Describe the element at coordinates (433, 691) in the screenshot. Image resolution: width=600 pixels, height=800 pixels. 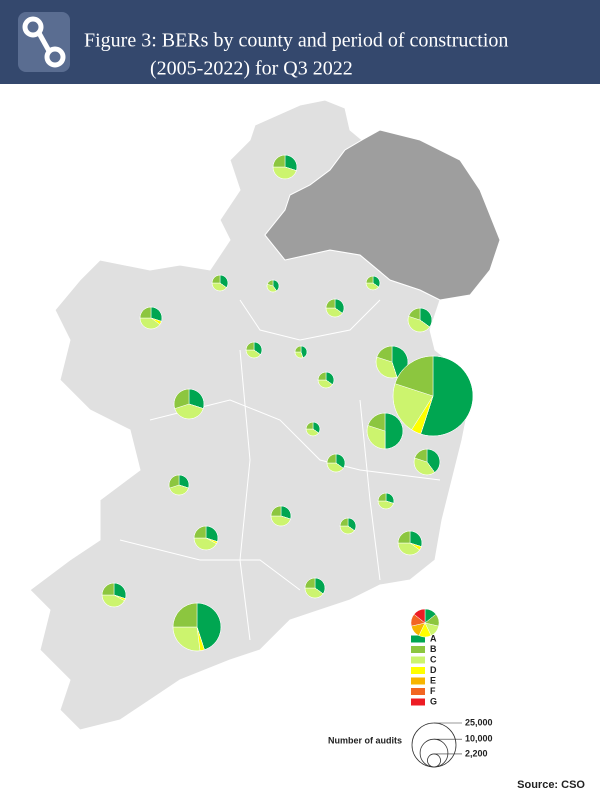
I see `legend-label: F` at that location.